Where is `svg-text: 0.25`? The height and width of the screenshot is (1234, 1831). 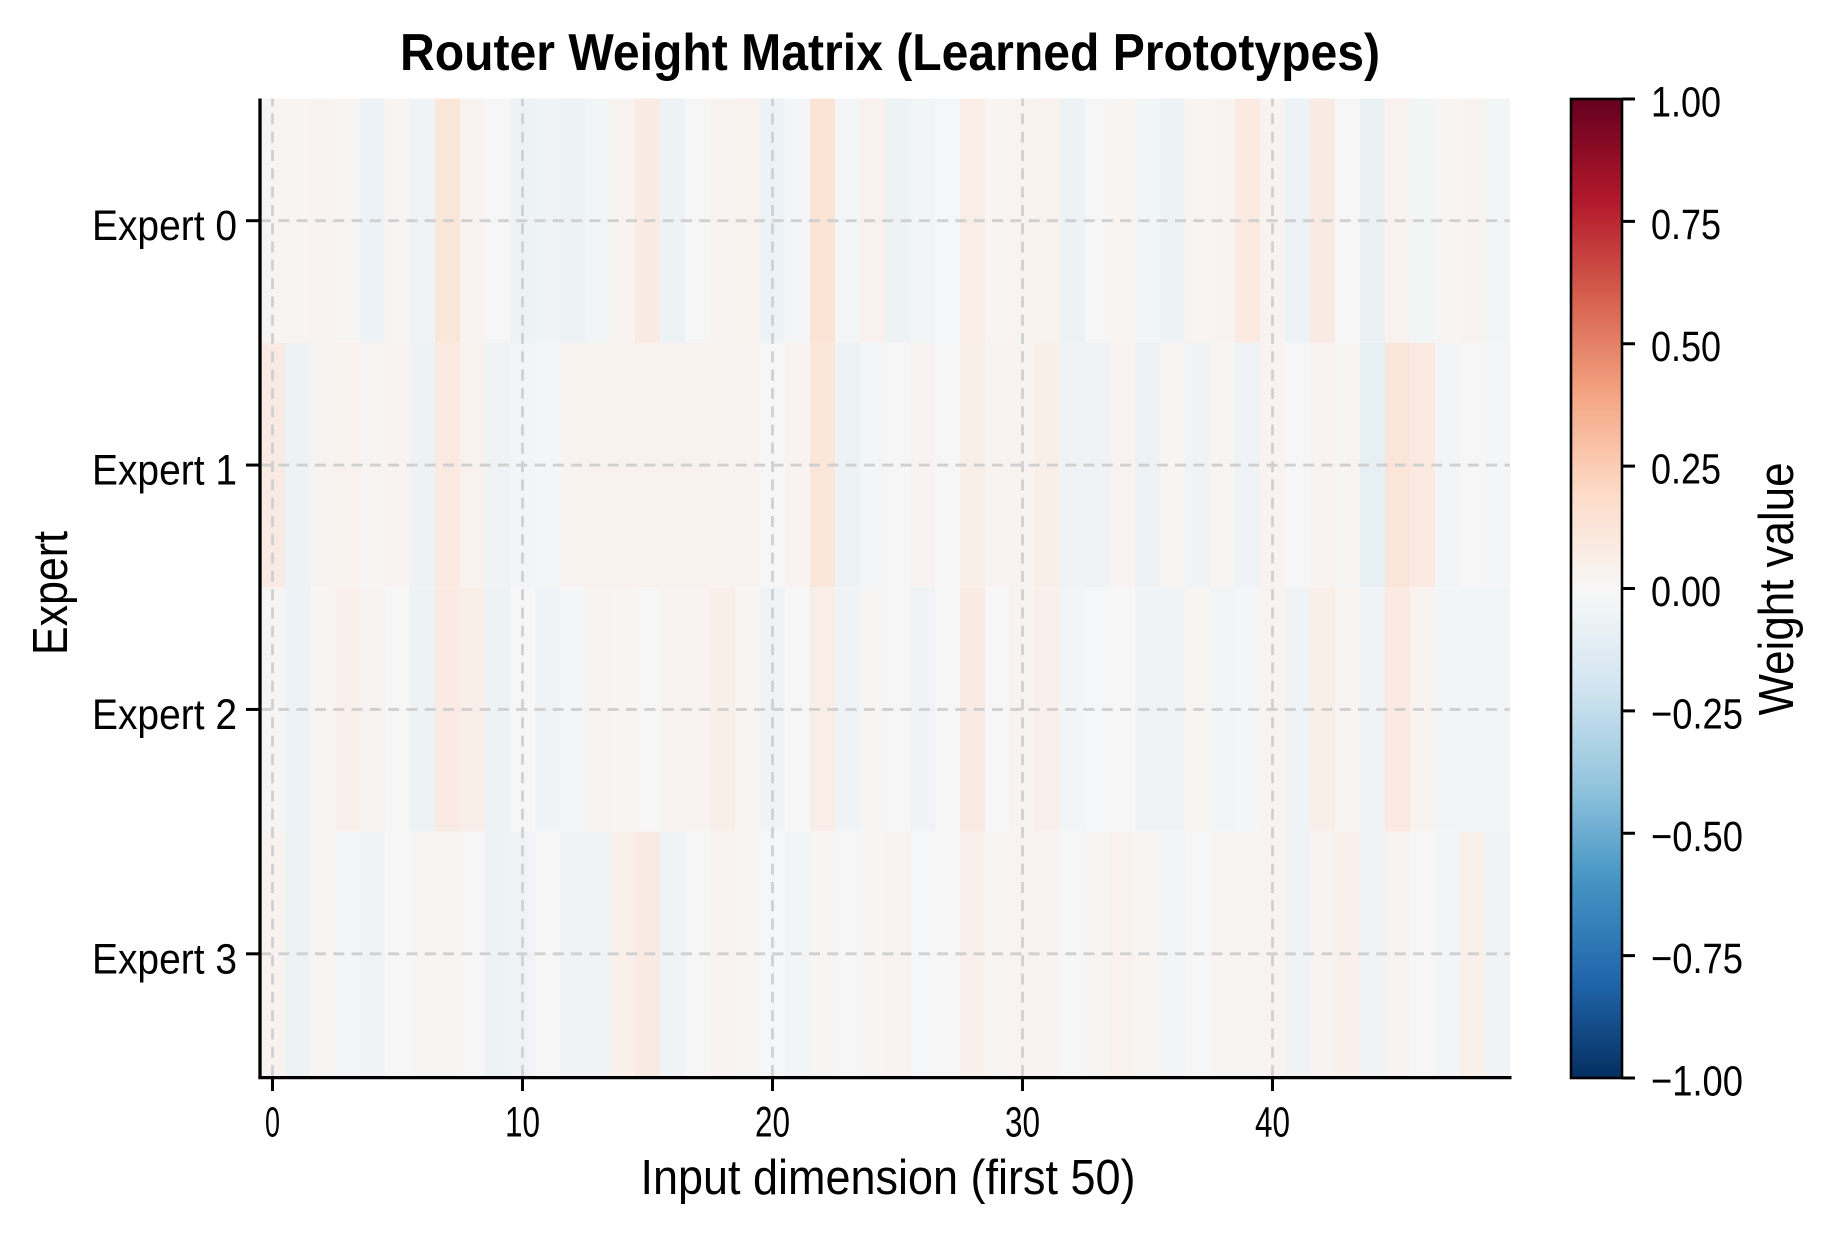 svg-text: 0.25 is located at coordinates (1686, 470).